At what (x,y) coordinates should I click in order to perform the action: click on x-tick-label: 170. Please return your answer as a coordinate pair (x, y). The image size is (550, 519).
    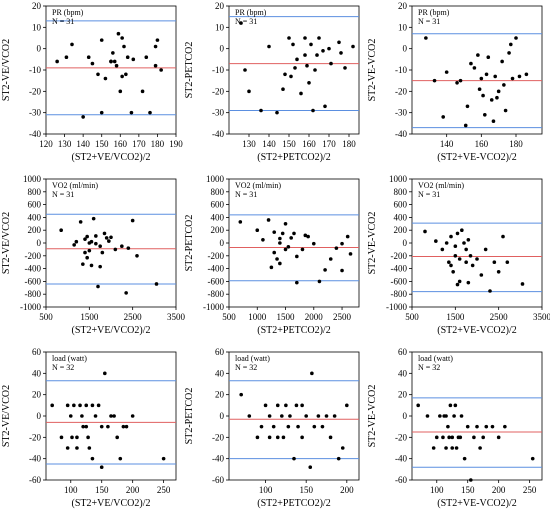
    Looking at the image, I should click on (329, 144).